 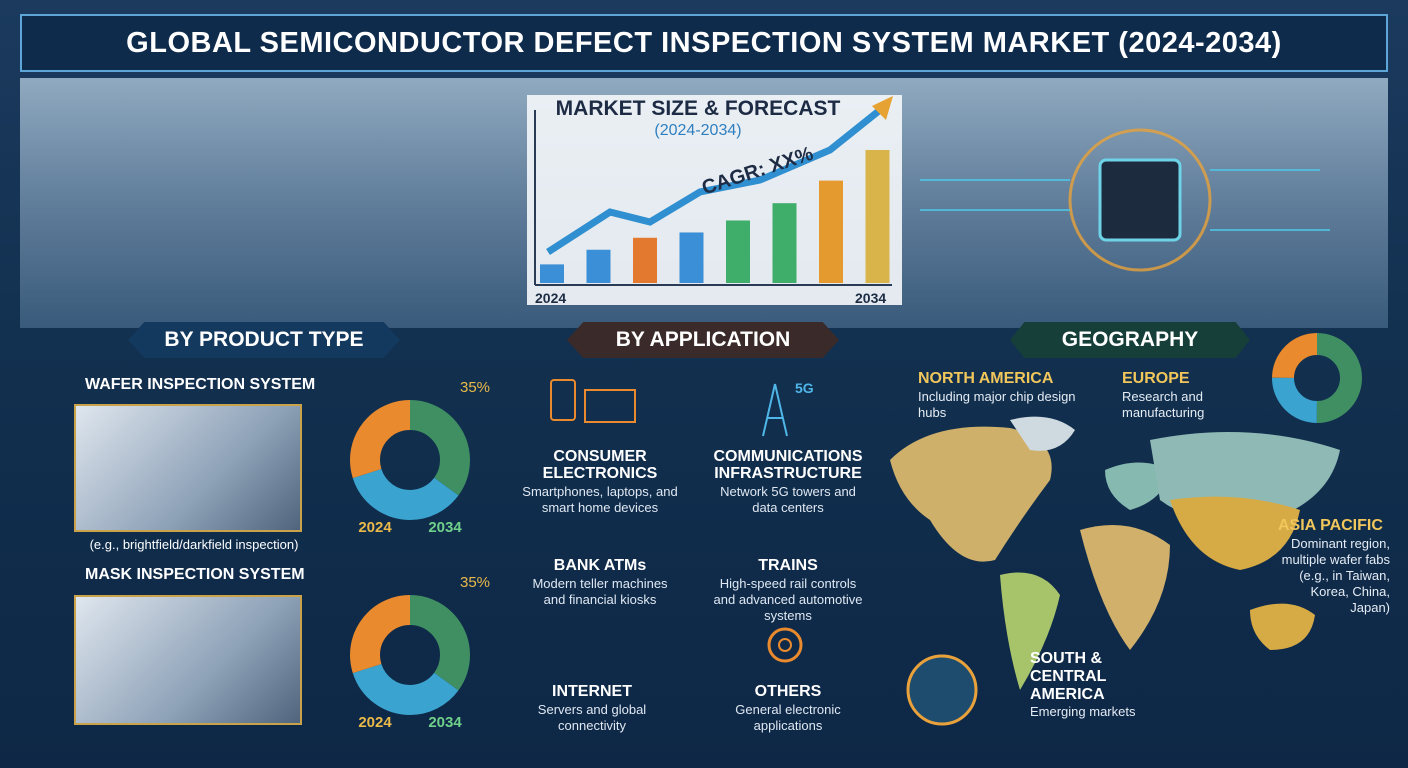 What do you see at coordinates (1330, 525) in the screenshot?
I see `region-name: ASIA PACIFIC` at bounding box center [1330, 525].